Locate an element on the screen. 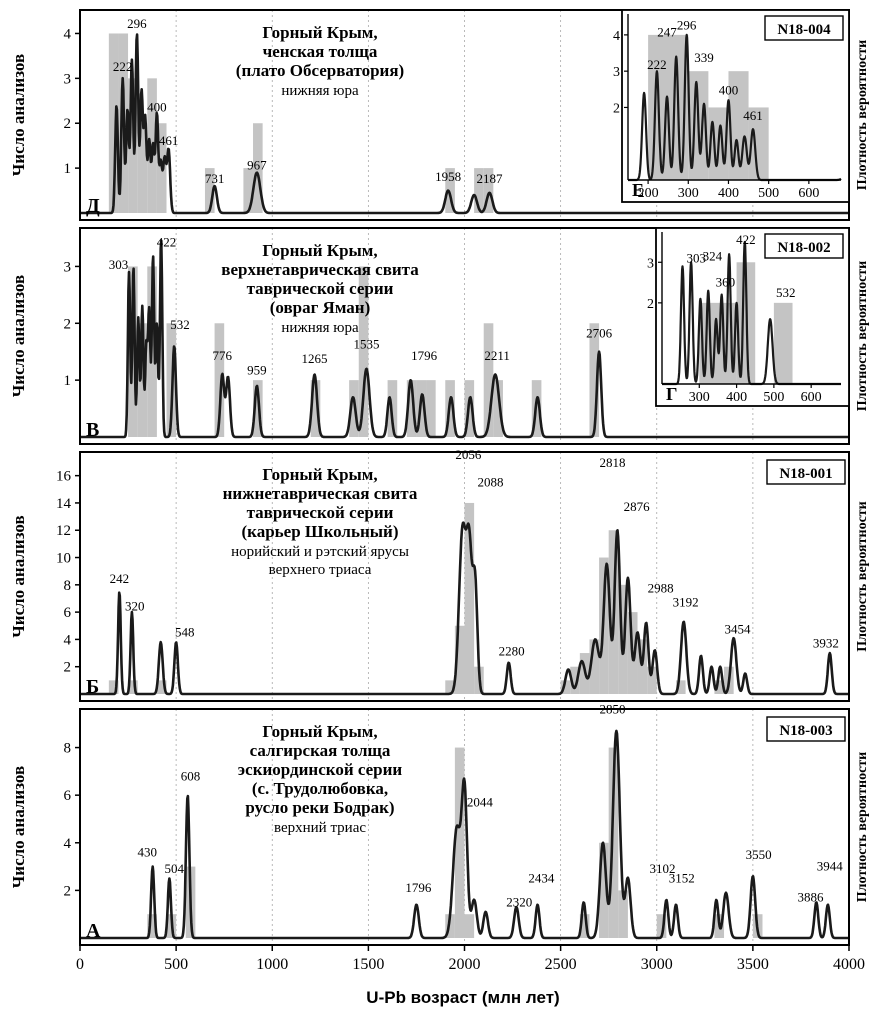  inset-y-tick-label: 4 is located at coordinates (616, 36).